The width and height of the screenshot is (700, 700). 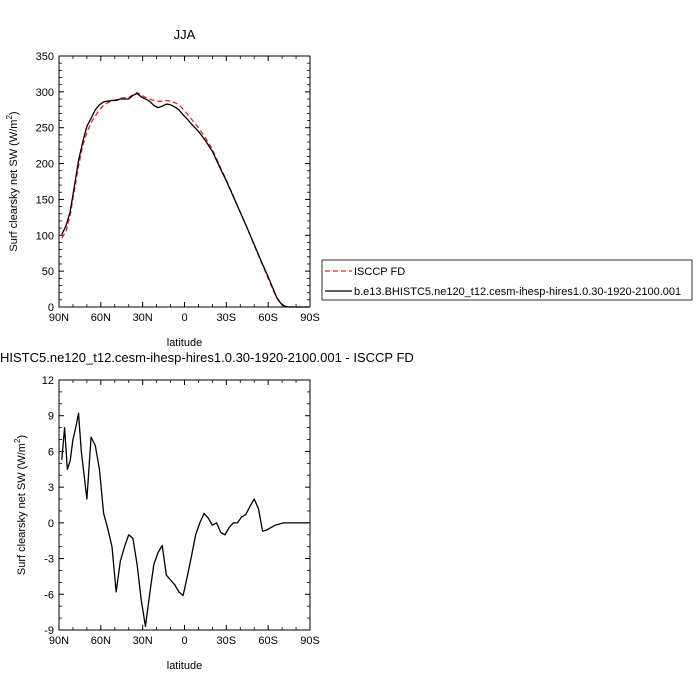 I want to click on top-chart-frame, so click(x=184, y=181).